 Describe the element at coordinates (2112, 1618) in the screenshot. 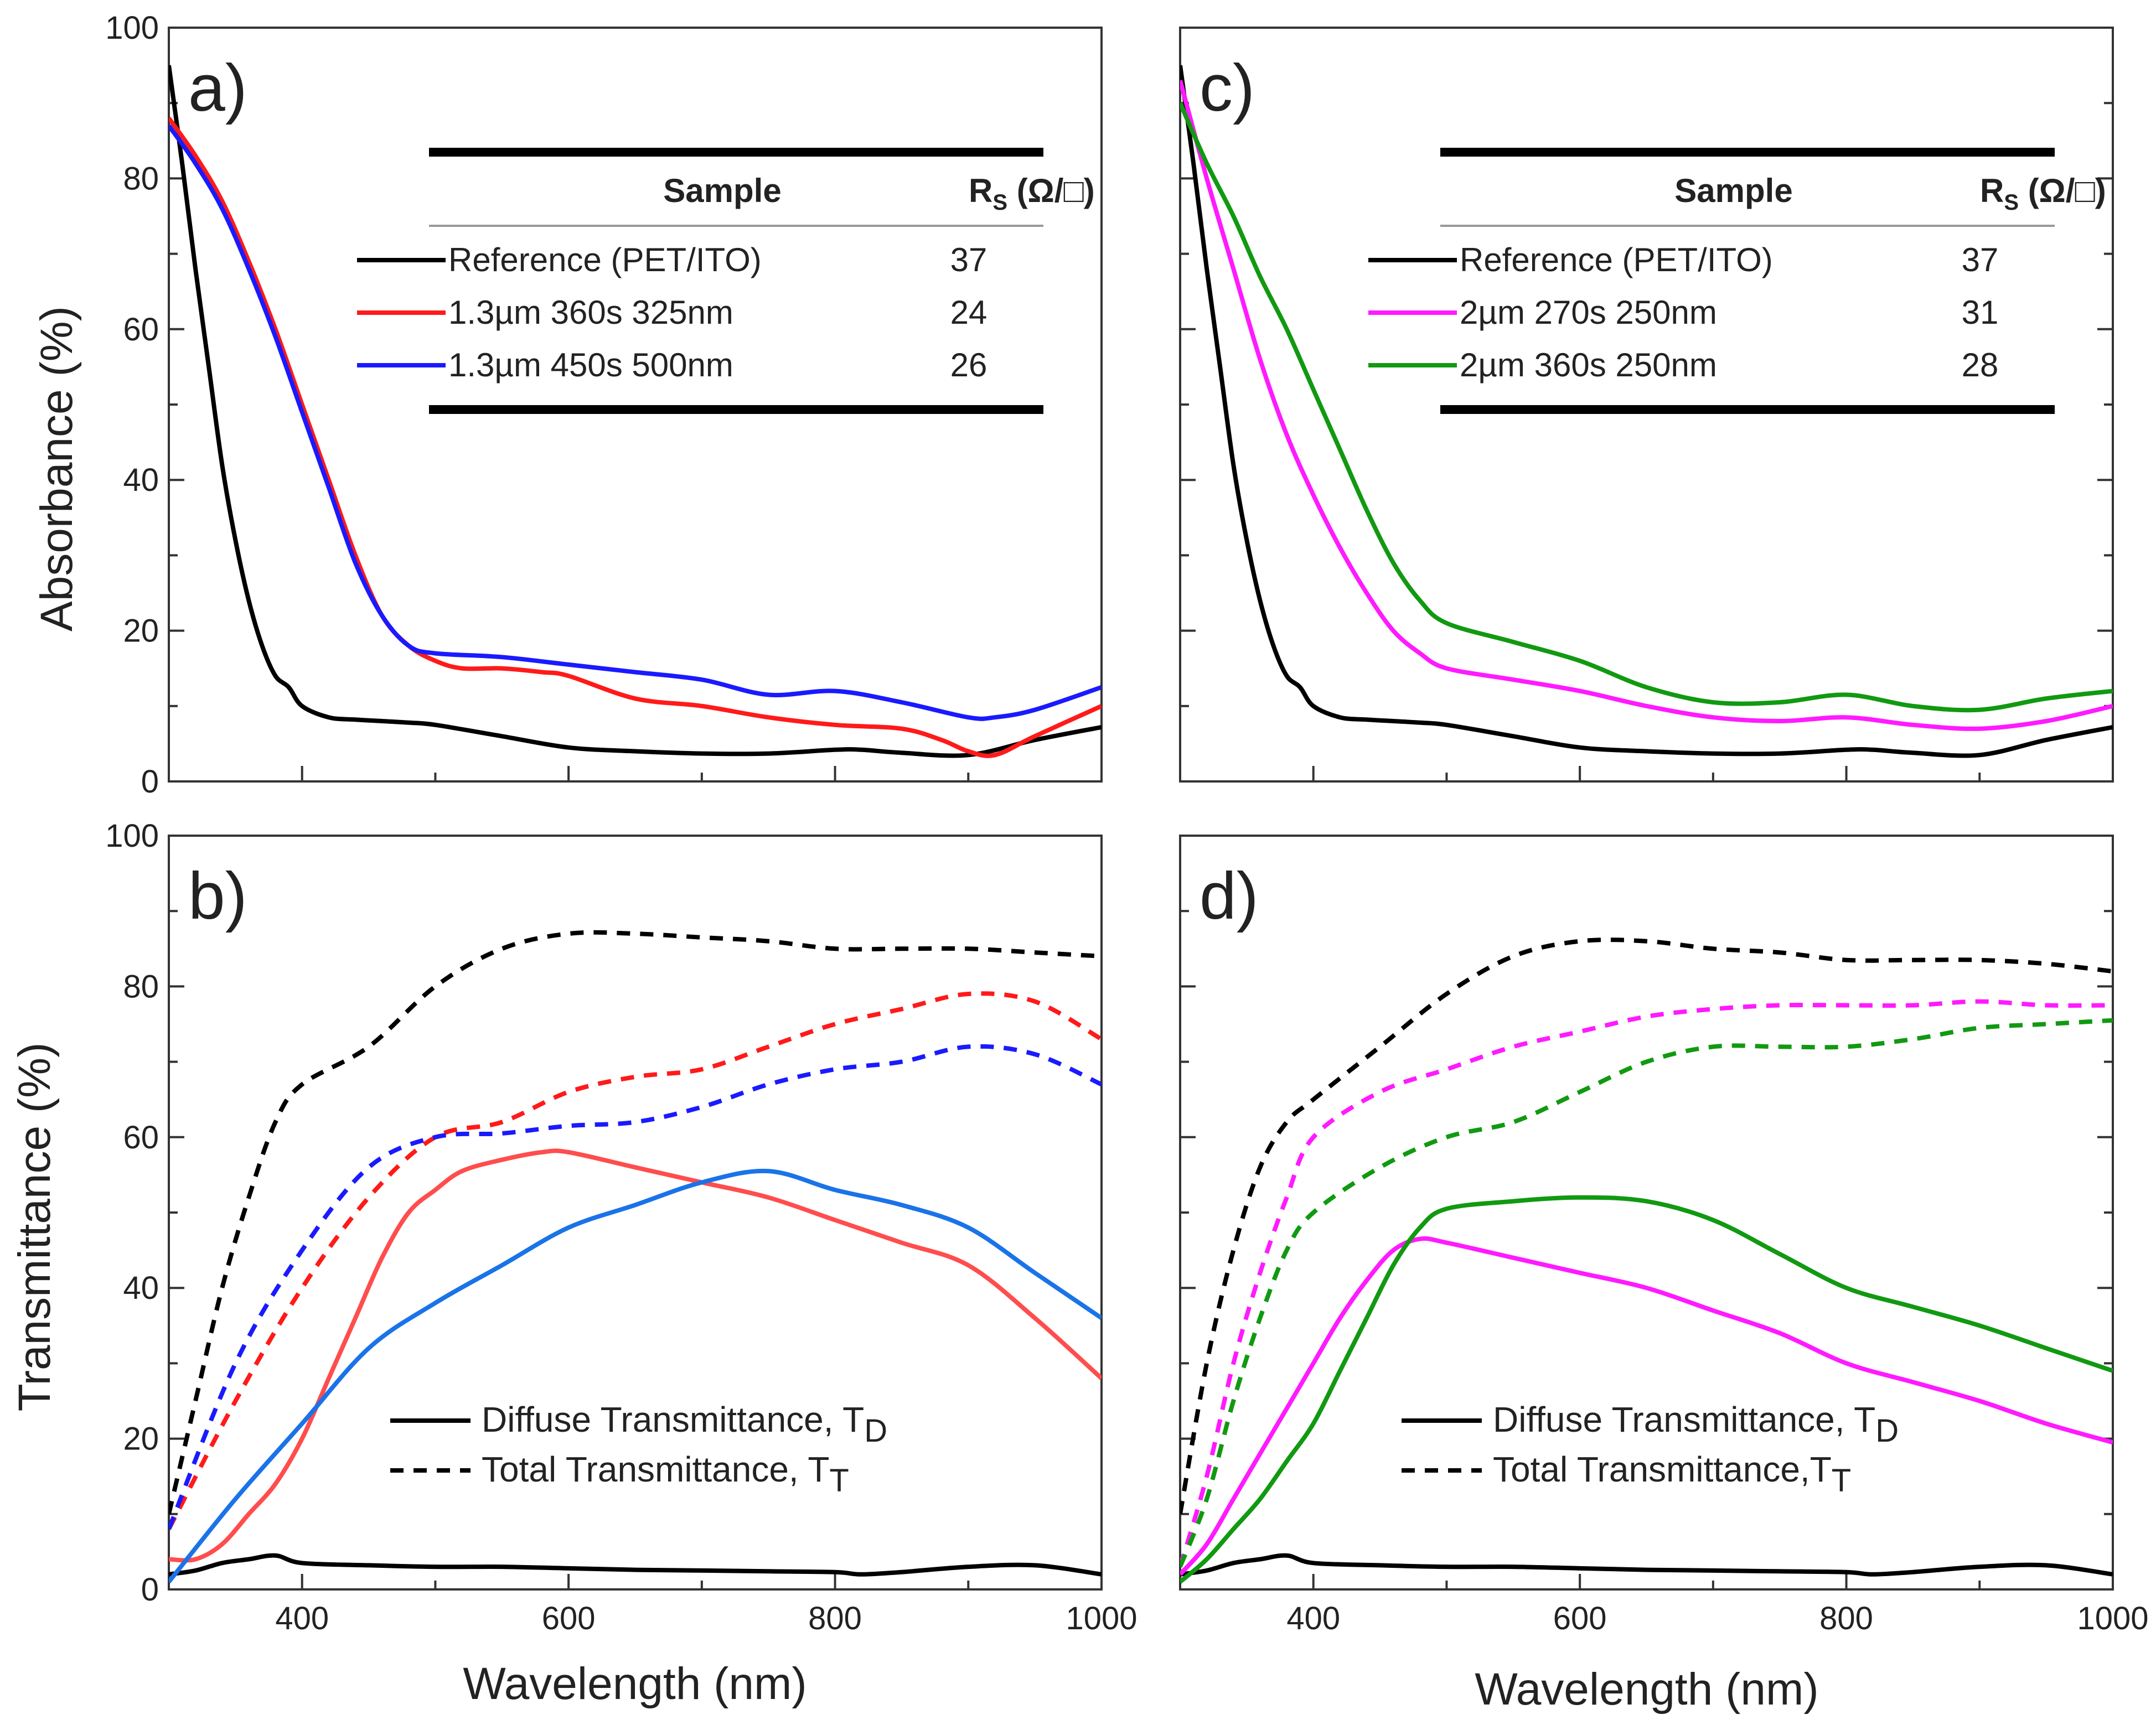

I see `x-tick-label-d-1000: 1000` at that location.